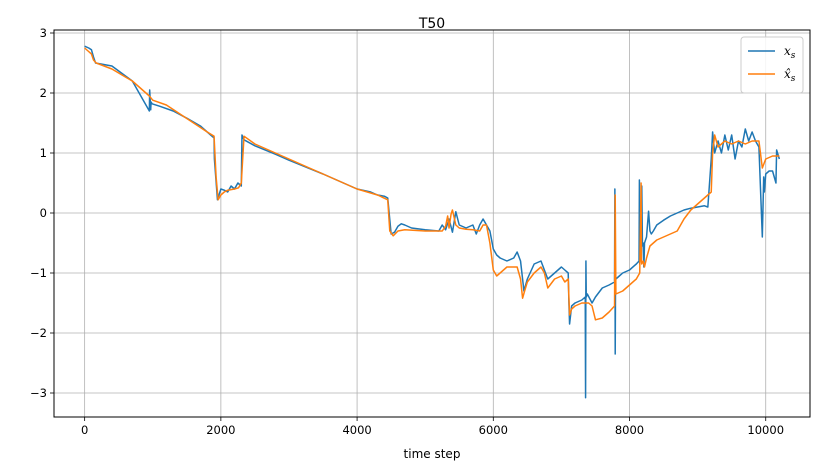 The image size is (825, 470). What do you see at coordinates (84, 430) in the screenshot?
I see `x-tick-label: 0` at bounding box center [84, 430].